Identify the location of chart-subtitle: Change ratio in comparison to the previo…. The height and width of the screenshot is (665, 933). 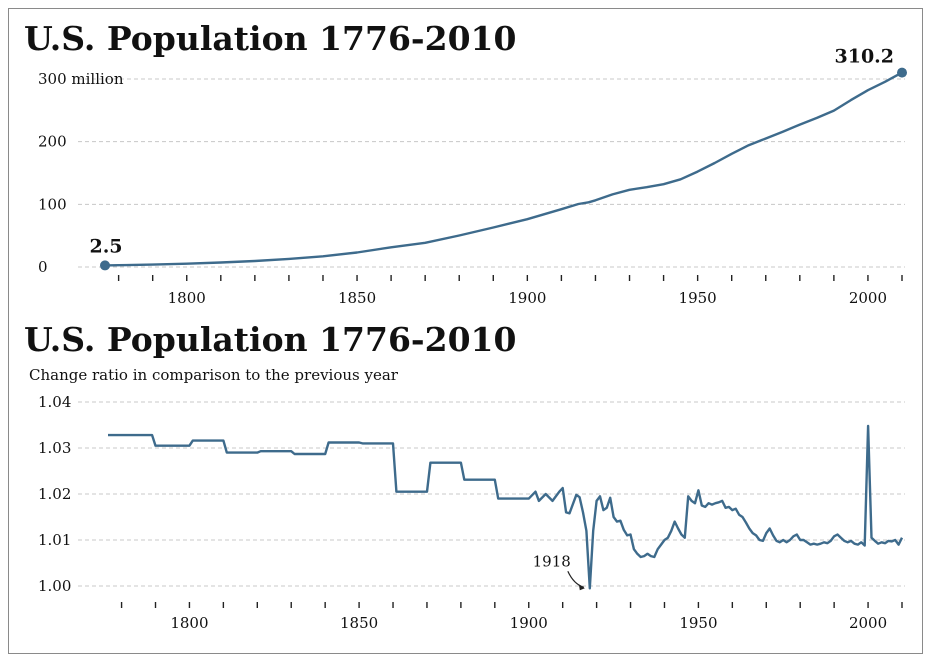
(214, 375).